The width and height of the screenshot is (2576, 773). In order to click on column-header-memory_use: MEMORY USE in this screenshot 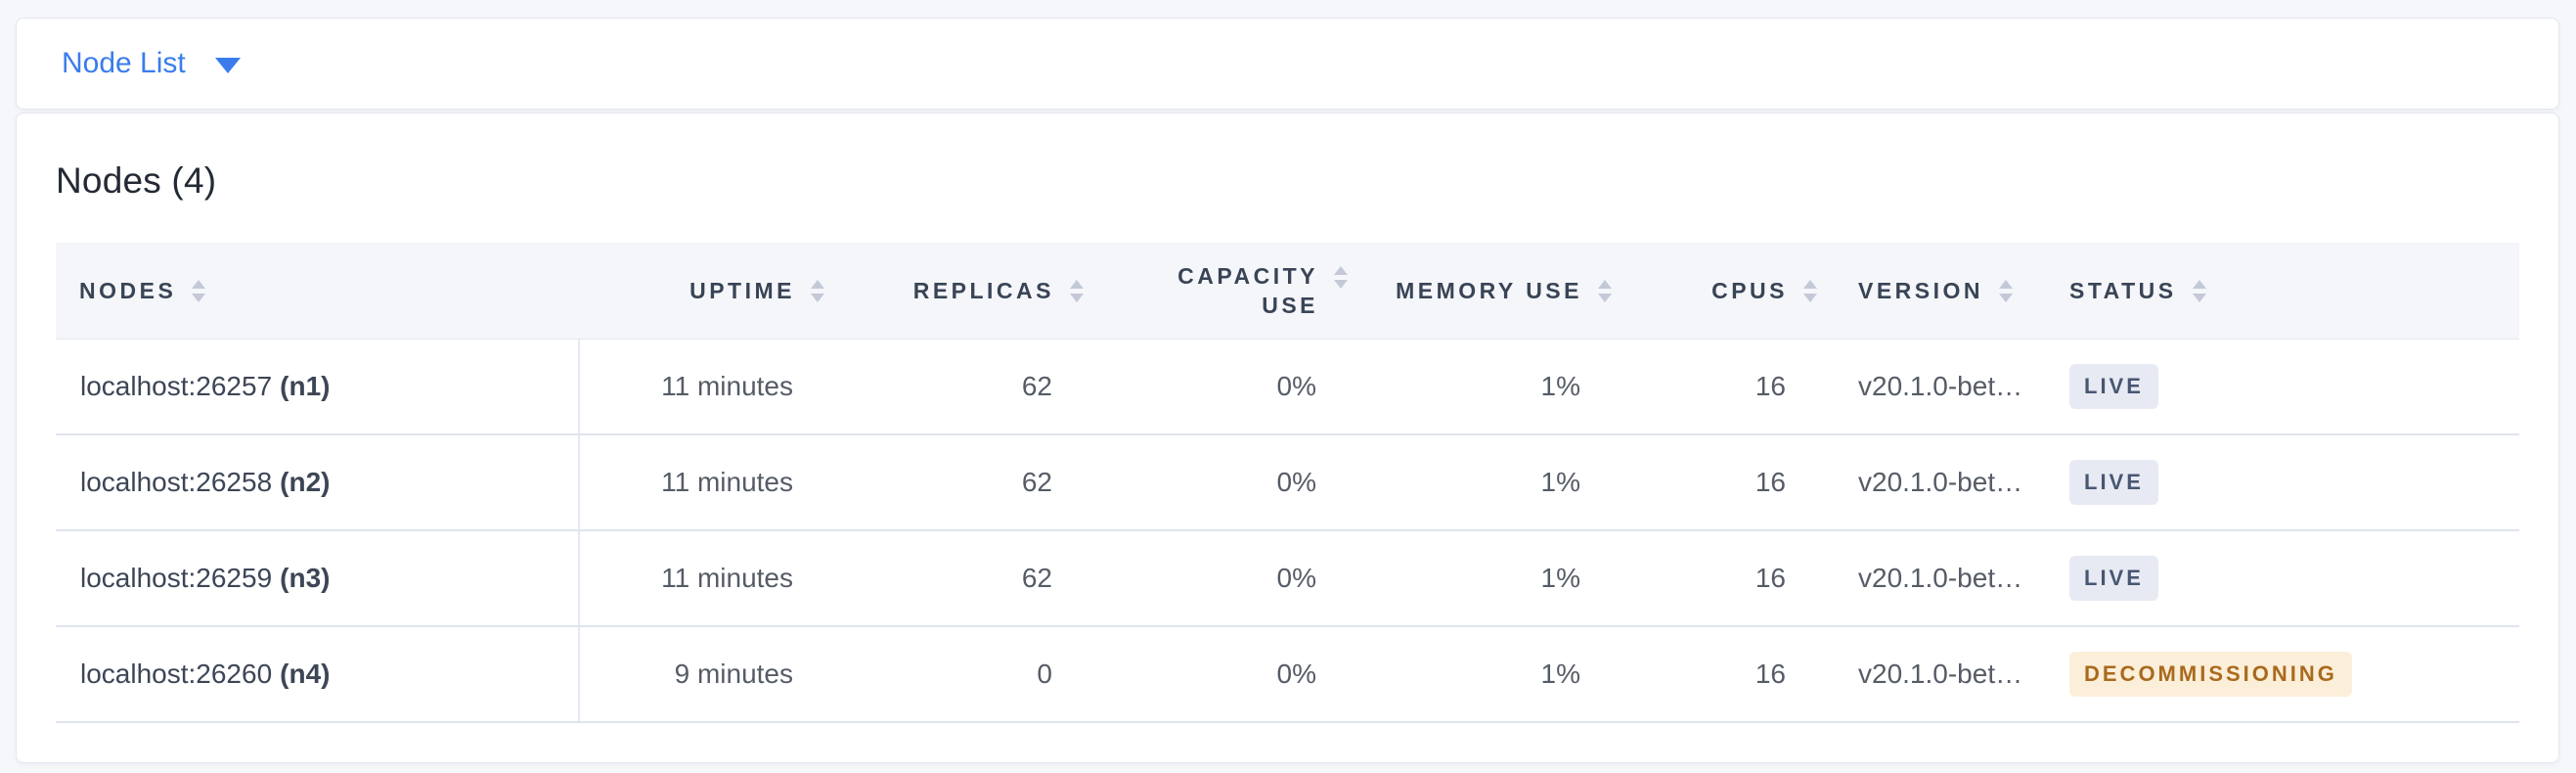, I will do `click(1493, 291)`.